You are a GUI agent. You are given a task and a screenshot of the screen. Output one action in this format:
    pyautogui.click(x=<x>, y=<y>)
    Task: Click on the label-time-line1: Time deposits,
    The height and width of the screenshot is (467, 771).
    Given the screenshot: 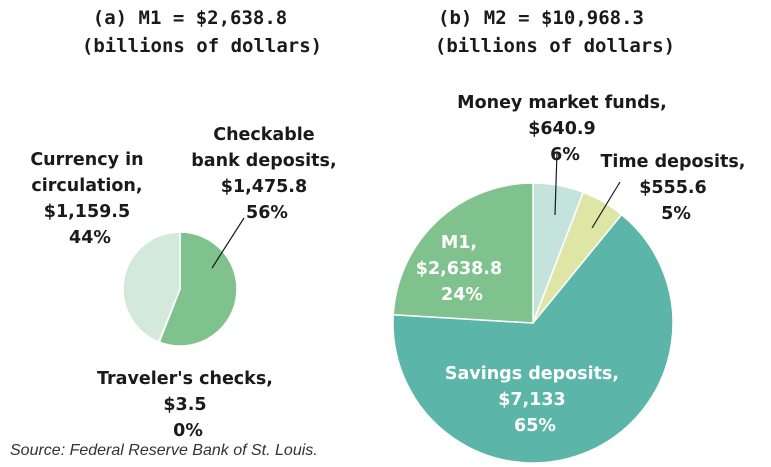 What is the action you would take?
    pyautogui.click(x=672, y=162)
    